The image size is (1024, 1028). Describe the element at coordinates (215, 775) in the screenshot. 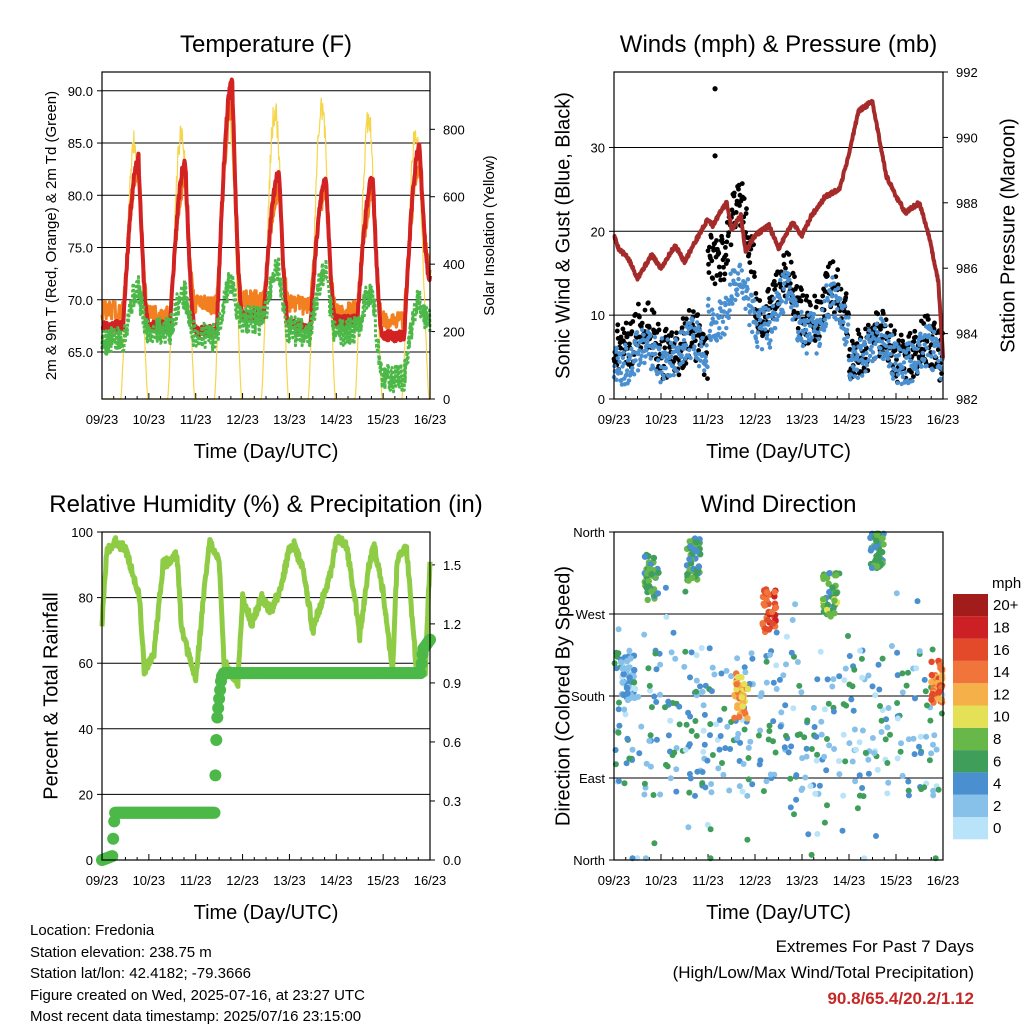

I see `precip-point` at that location.